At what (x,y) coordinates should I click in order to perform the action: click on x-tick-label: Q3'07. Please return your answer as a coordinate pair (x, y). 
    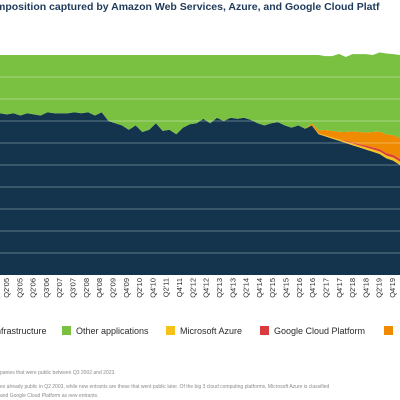
    Looking at the image, I should click on (73, 288).